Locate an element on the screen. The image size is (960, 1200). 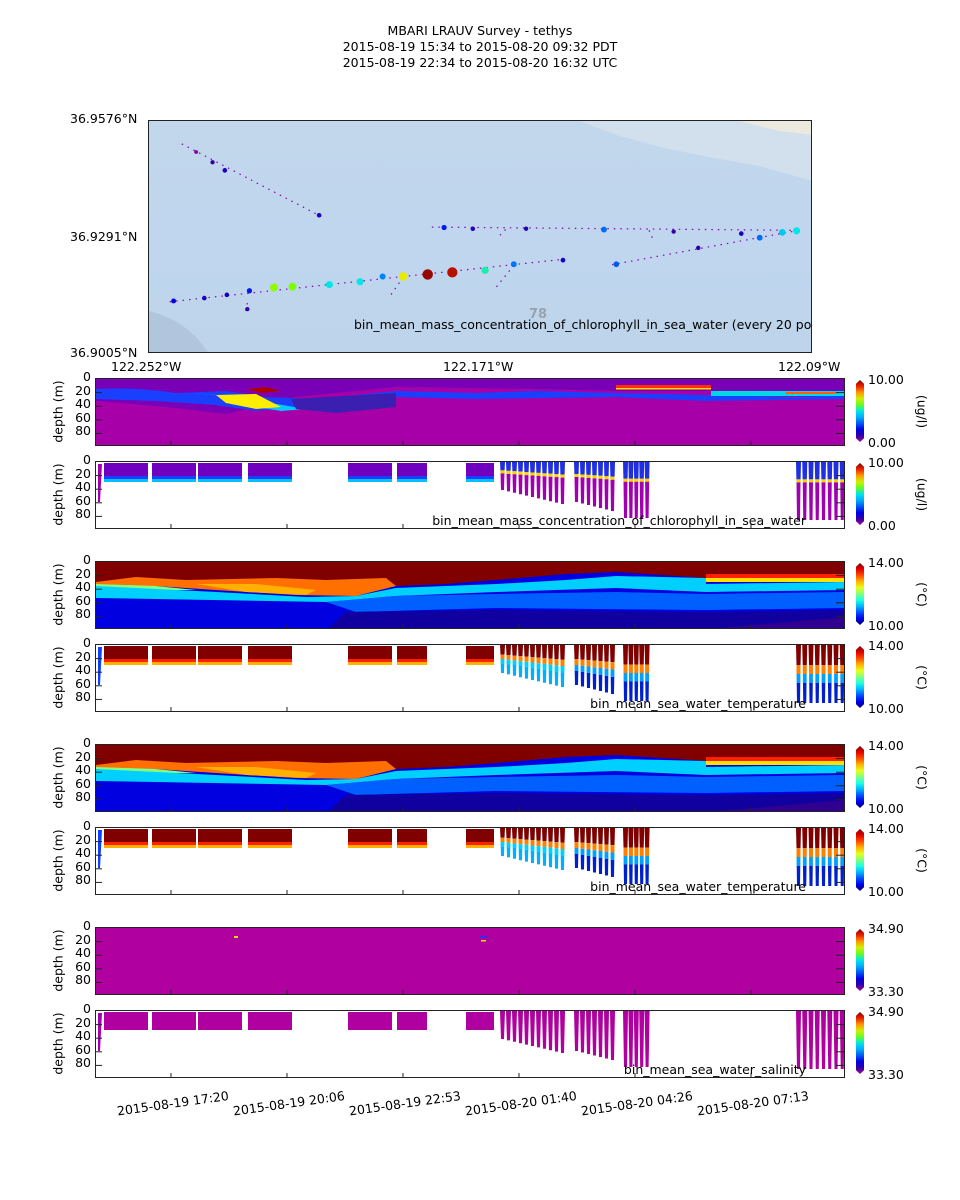
colorbar-max: 34.90 is located at coordinates (886, 928).